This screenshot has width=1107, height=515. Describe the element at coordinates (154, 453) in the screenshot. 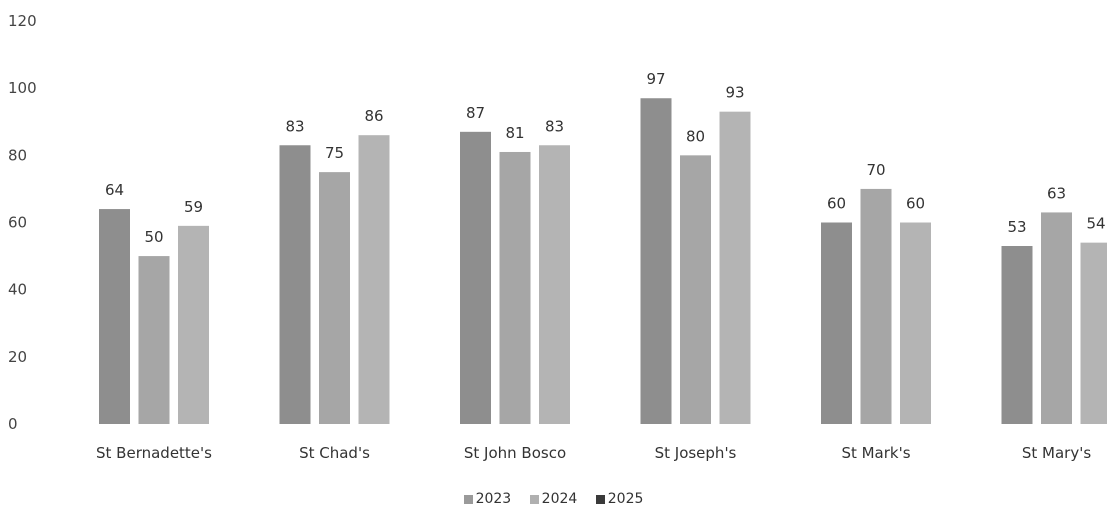

I see `x-tick-label: St Bernadette's` at that location.